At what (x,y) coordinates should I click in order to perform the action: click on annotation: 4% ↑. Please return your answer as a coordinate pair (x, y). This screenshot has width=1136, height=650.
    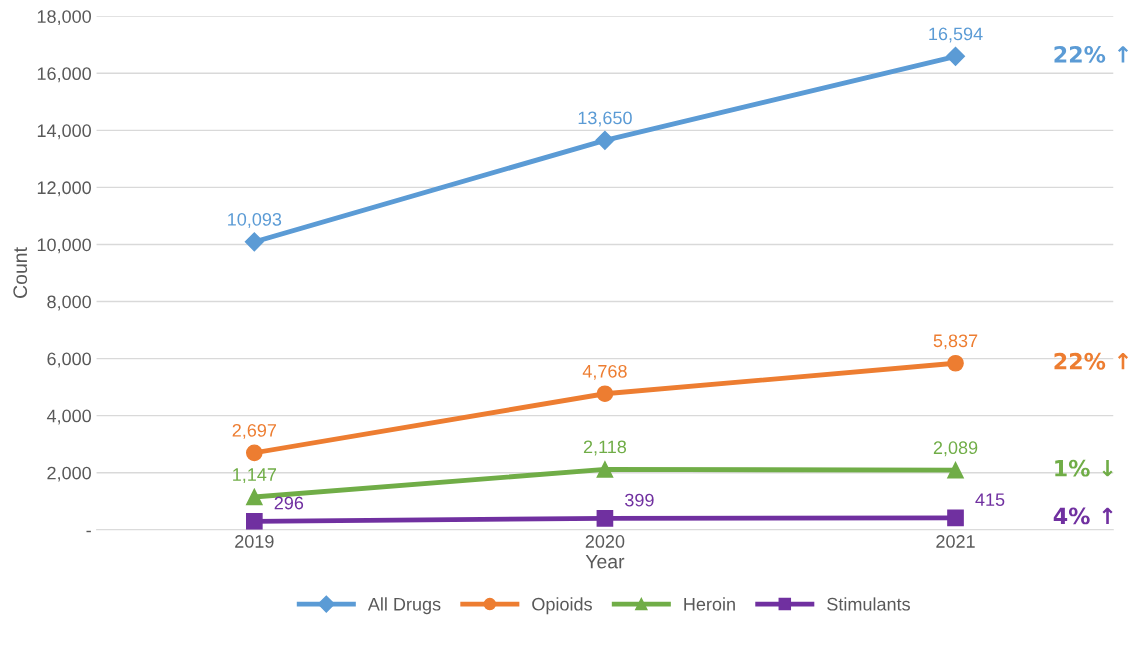
    Looking at the image, I should click on (1083, 516).